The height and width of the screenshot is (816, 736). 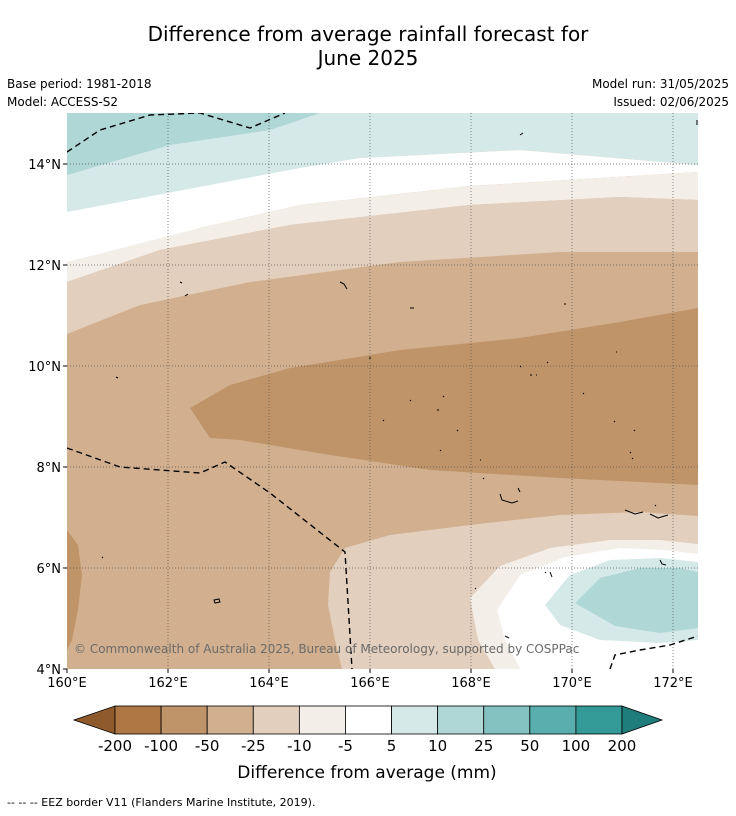 What do you see at coordinates (253, 746) in the screenshot?
I see `colorbar-tick-label: -25` at bounding box center [253, 746].